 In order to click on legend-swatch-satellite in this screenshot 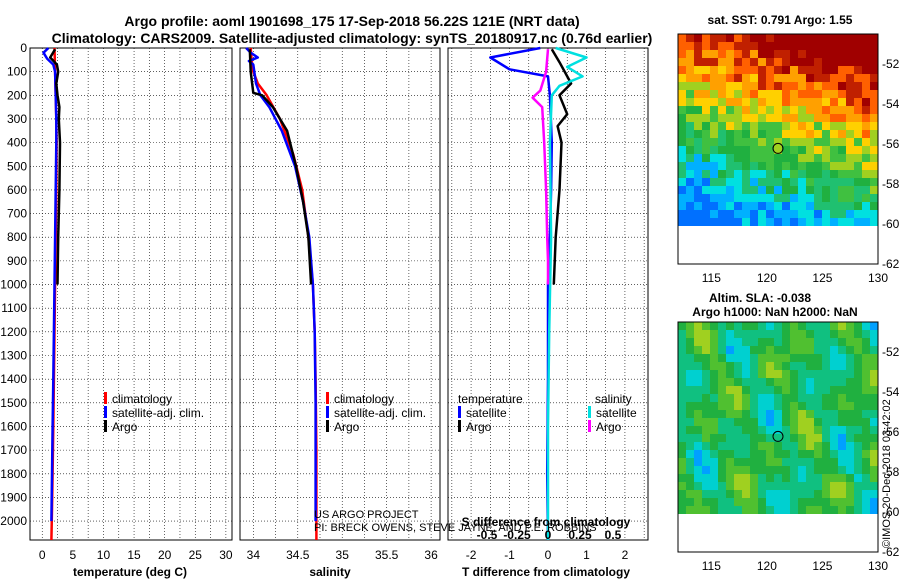, I will do `click(327, 412)`.